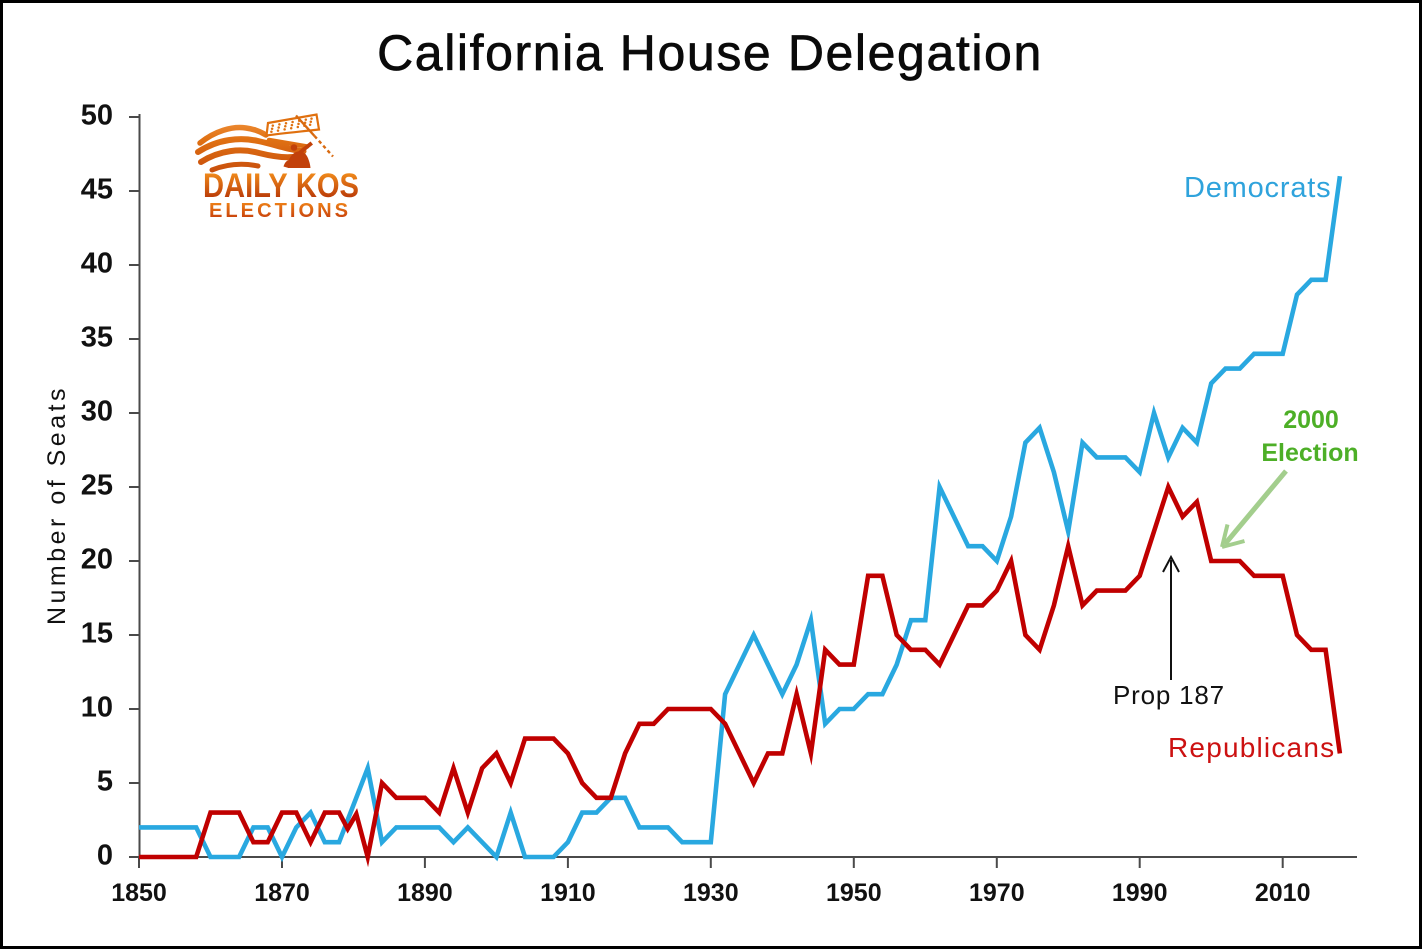 Image resolution: width=1422 pixels, height=949 pixels. Describe the element at coordinates (854, 893) in the screenshot. I see `svg-text: 1950` at that location.